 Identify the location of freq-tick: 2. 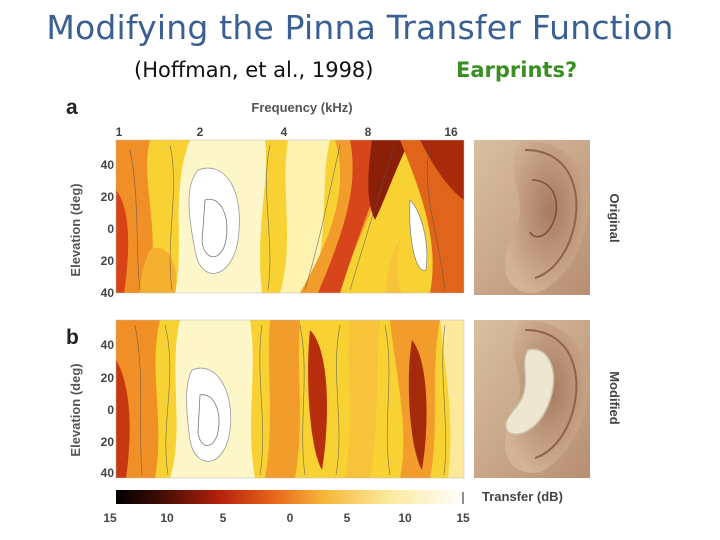
(200, 132).